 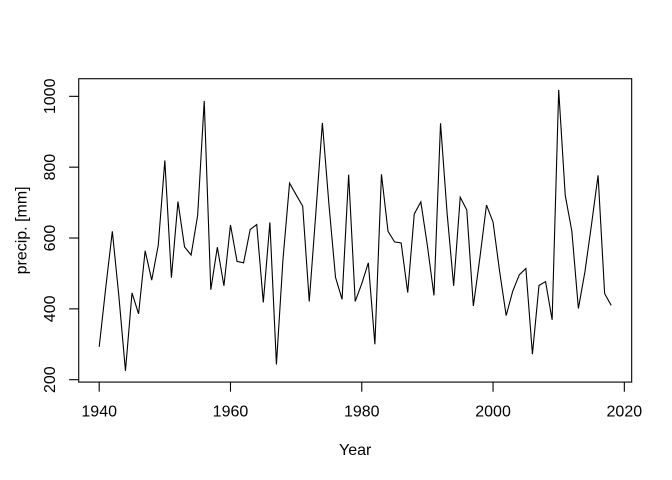 What do you see at coordinates (355, 450) in the screenshot?
I see `svg-text: Year` at bounding box center [355, 450].